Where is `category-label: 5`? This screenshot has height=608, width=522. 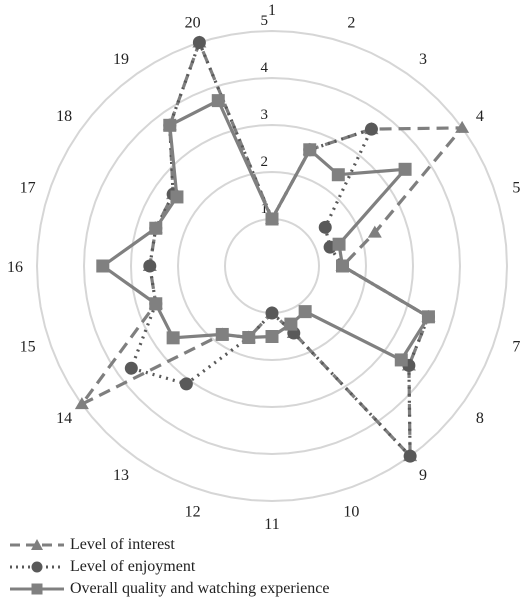 category-label: 5 is located at coordinates (516, 188).